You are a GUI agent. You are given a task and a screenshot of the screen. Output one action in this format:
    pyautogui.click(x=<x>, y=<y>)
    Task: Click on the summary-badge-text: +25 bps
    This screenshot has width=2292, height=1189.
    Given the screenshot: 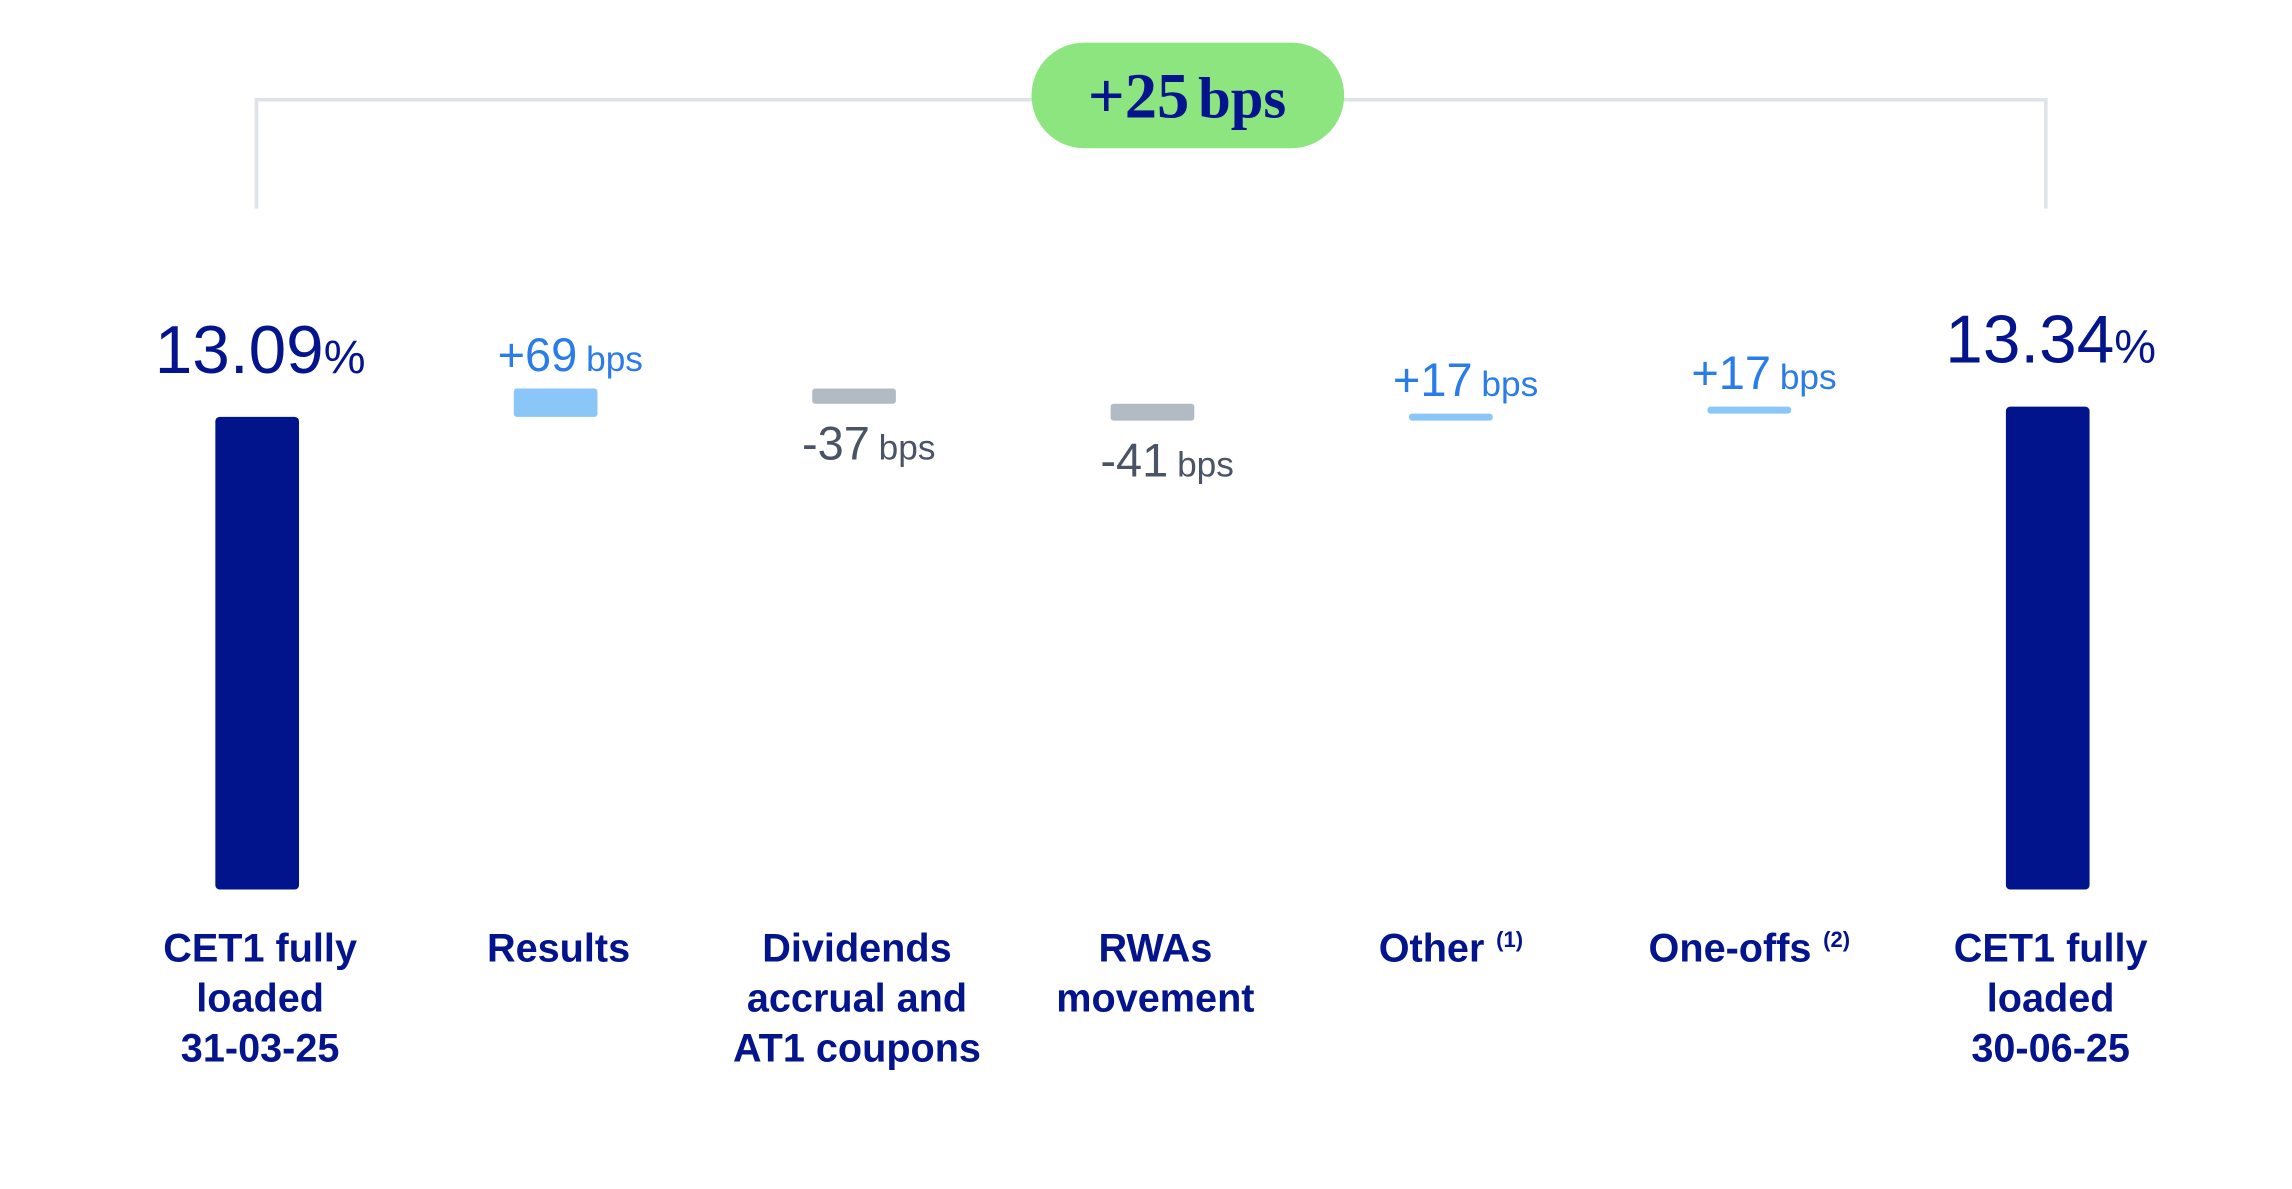 What is the action you would take?
    pyautogui.click(x=1187, y=95)
    